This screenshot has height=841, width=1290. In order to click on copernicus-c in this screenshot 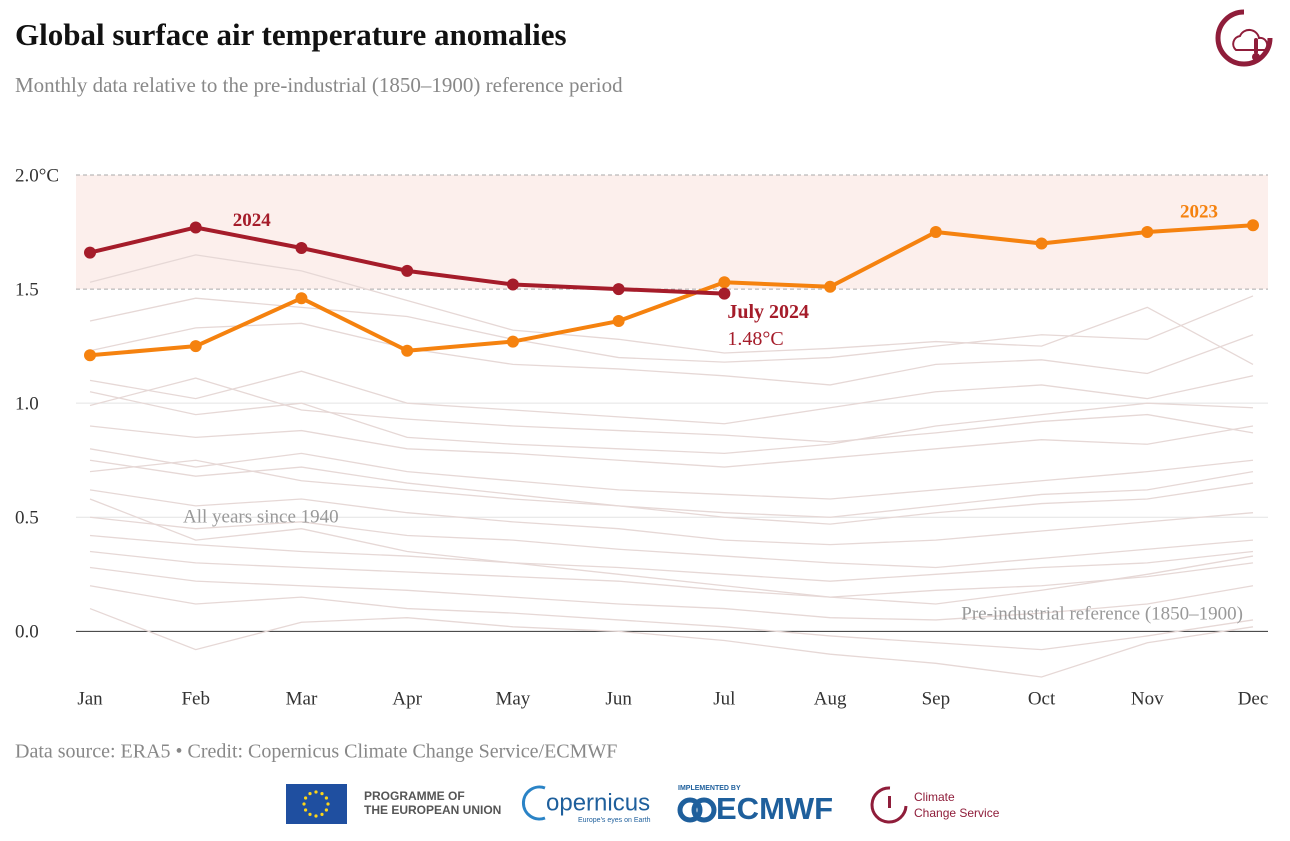, I will do `click(534, 803)`.